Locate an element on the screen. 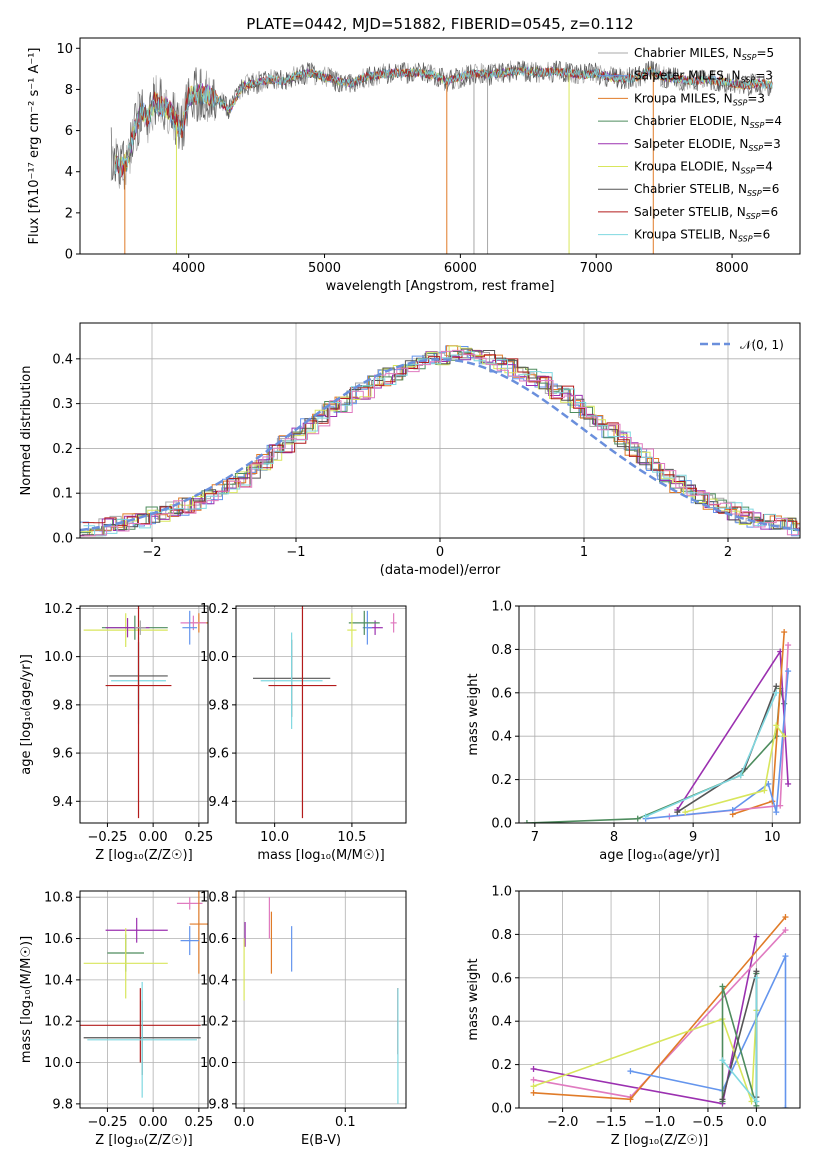 The height and width of the screenshot is (1170, 819). y-tick-label: 10.2 is located at coordinates (58, 1022).